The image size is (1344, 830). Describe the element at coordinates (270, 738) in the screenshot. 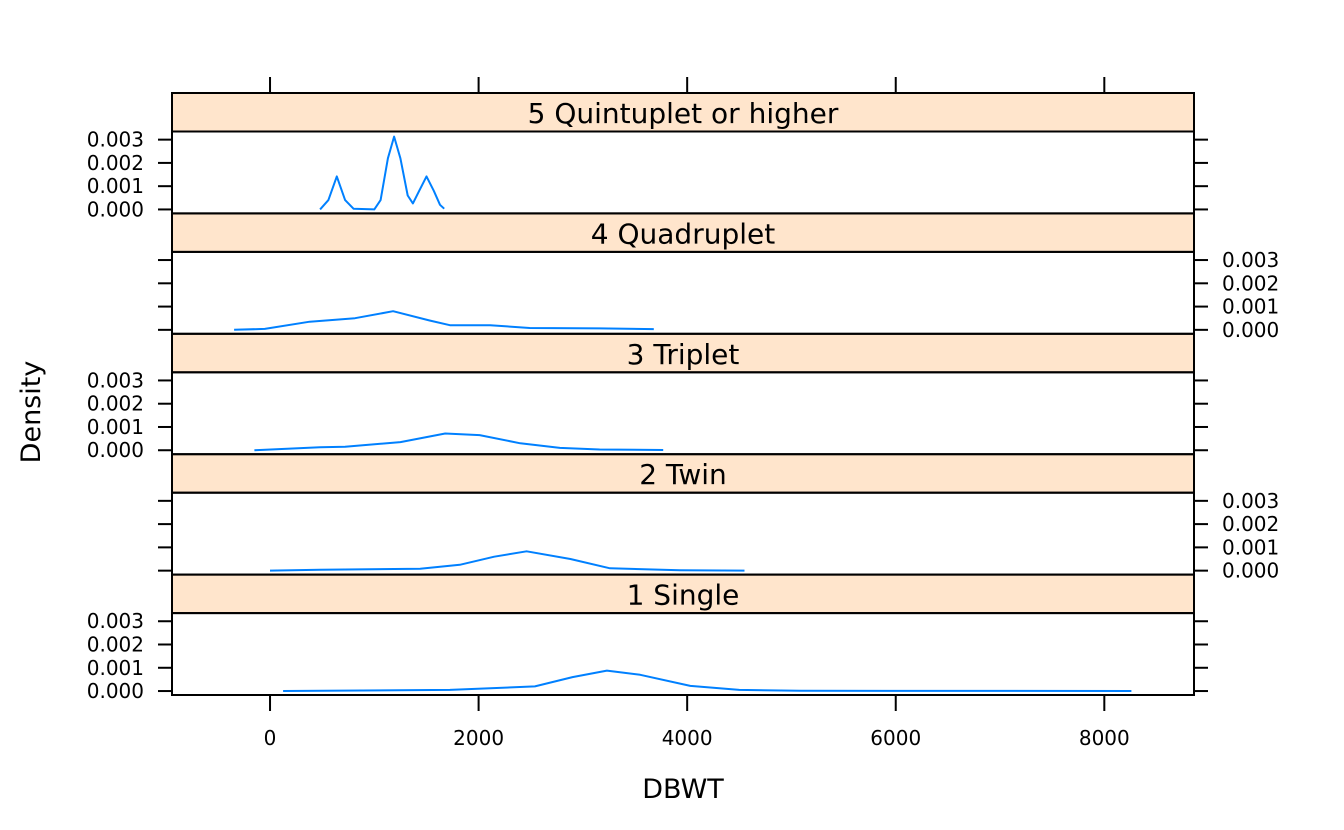

I see `x-tick-label: 0` at that location.